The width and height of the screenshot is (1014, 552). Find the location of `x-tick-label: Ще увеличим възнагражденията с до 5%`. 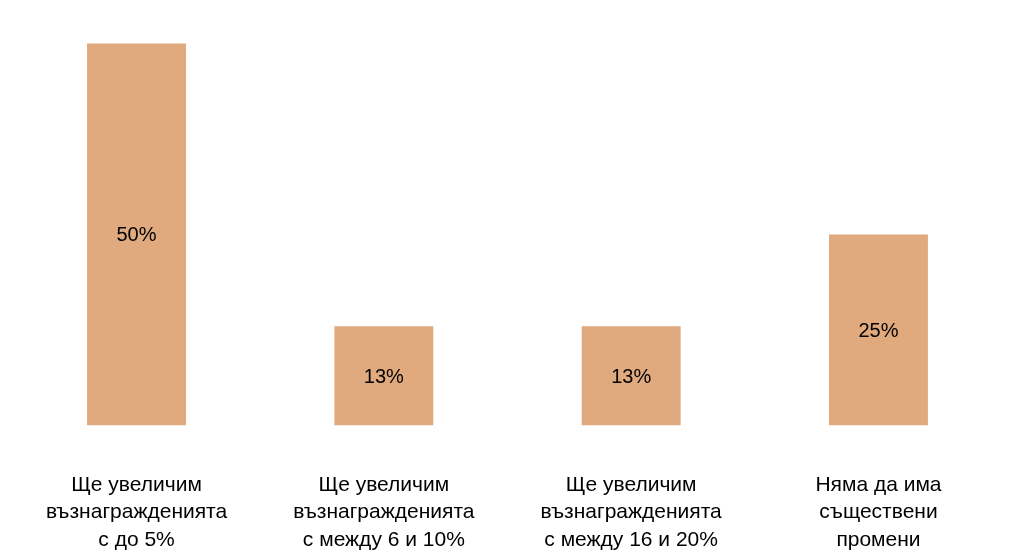

x-tick-label: Ще увеличим възнагражденията с до 5% is located at coordinates (136, 510).